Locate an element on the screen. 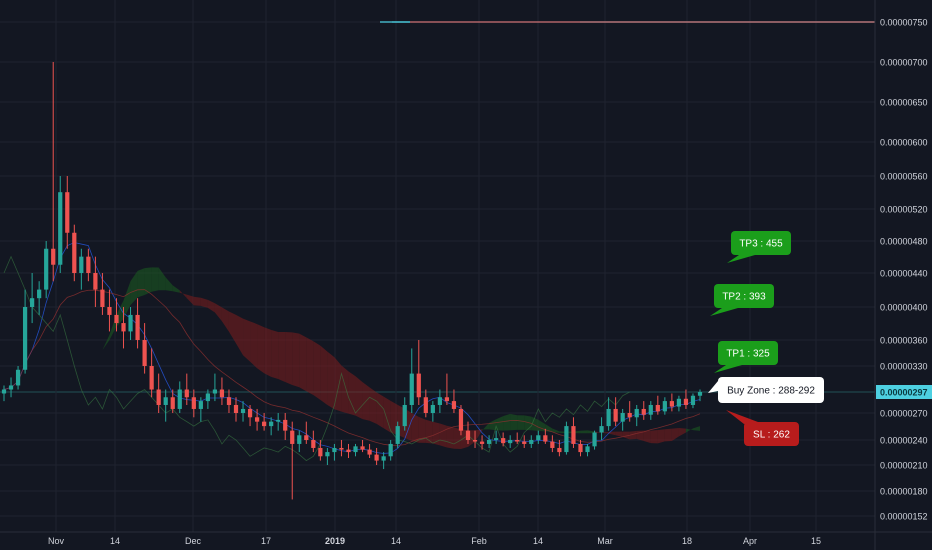 Image resolution: width=932 pixels, height=550 pixels. time-tick-label: Apr is located at coordinates (750, 541).